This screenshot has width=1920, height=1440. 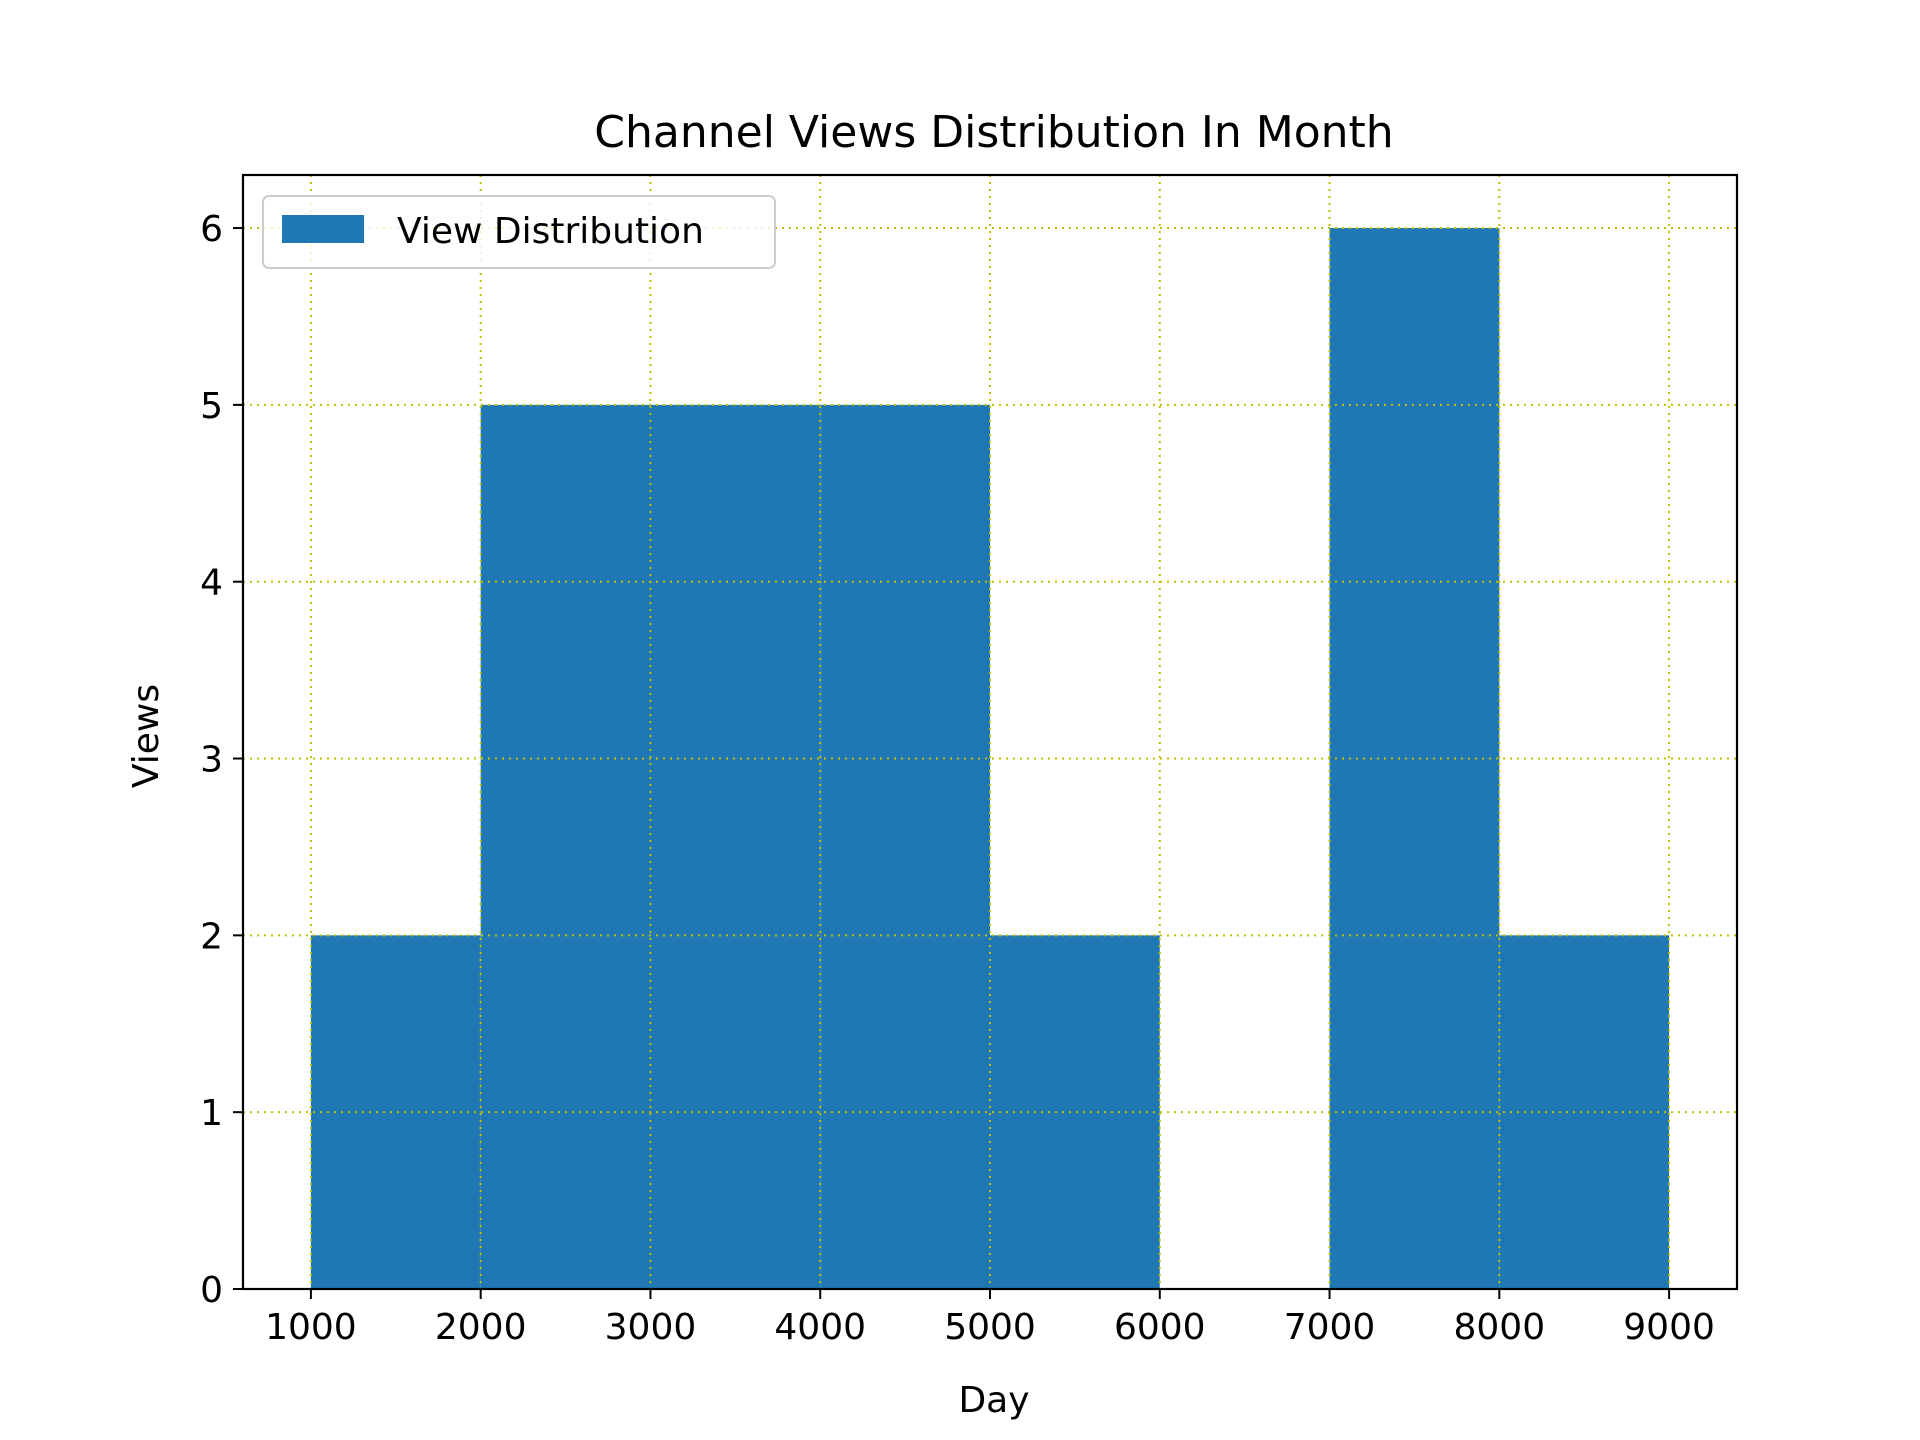 I want to click on legend-box, so click(x=519, y=232).